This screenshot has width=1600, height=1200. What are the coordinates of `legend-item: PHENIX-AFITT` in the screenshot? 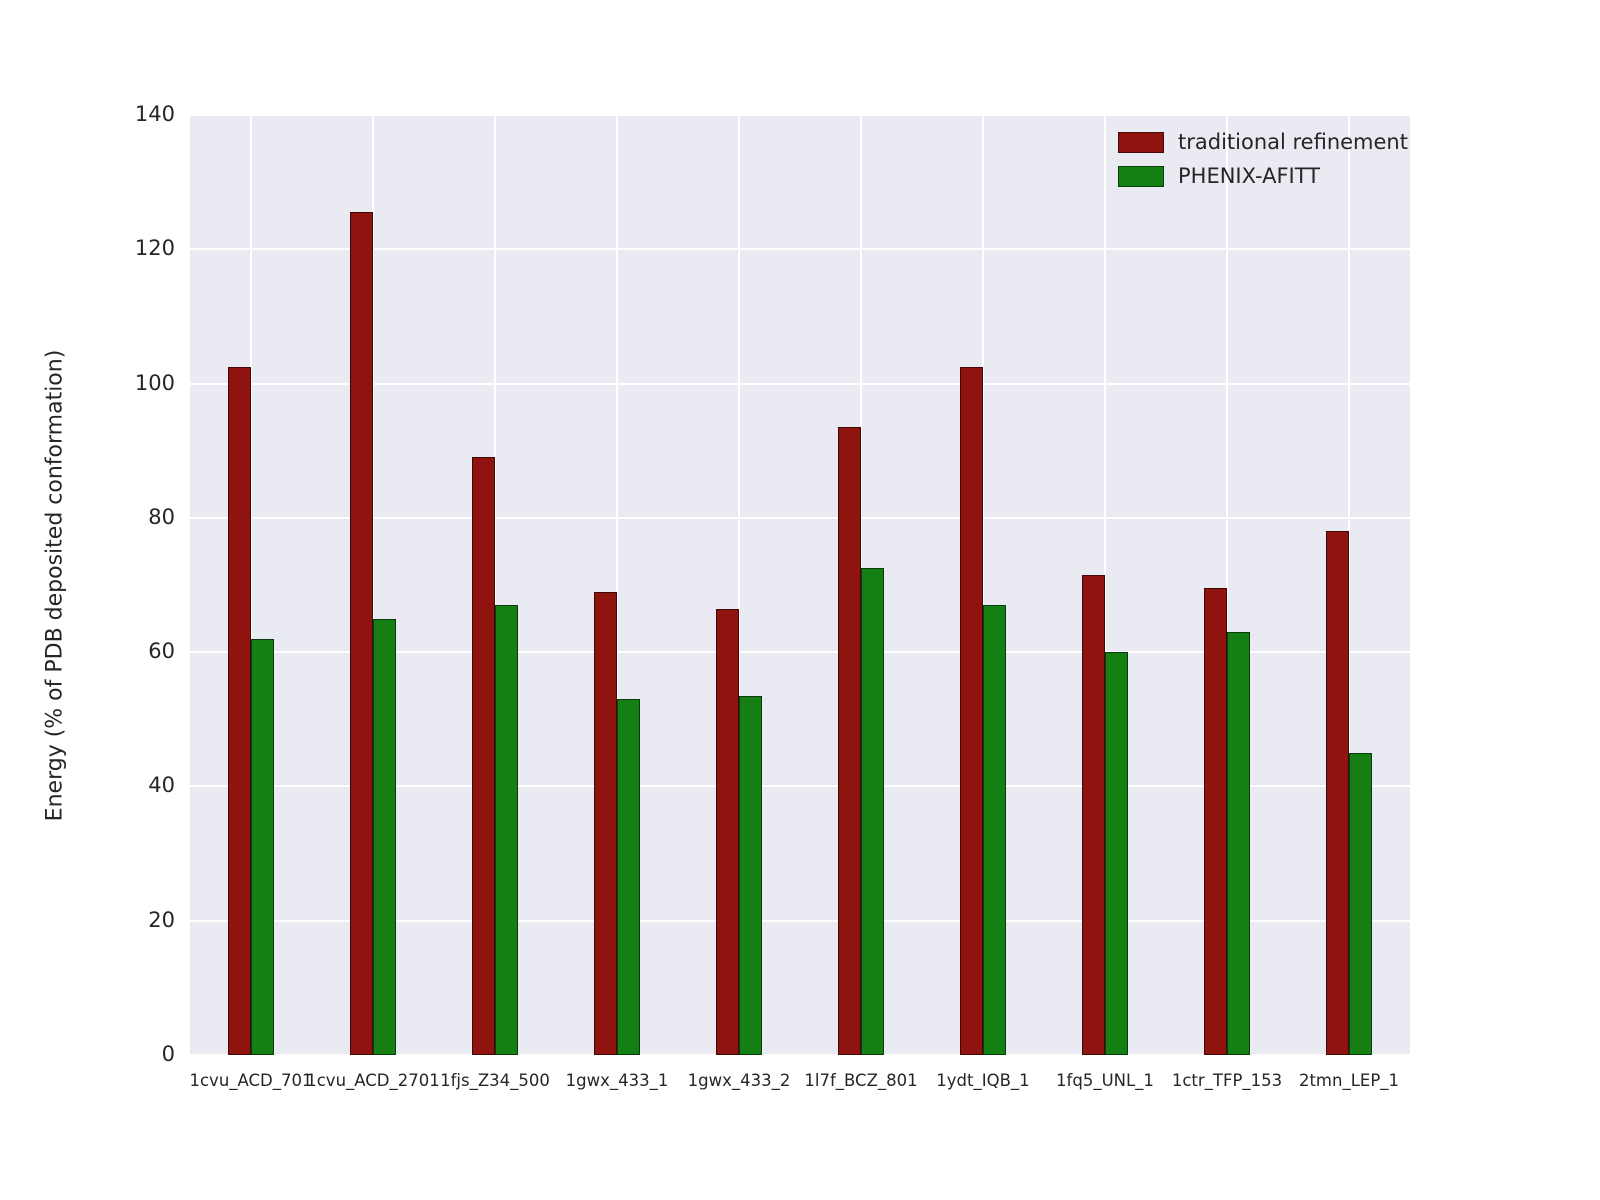 It's located at (1263, 176).